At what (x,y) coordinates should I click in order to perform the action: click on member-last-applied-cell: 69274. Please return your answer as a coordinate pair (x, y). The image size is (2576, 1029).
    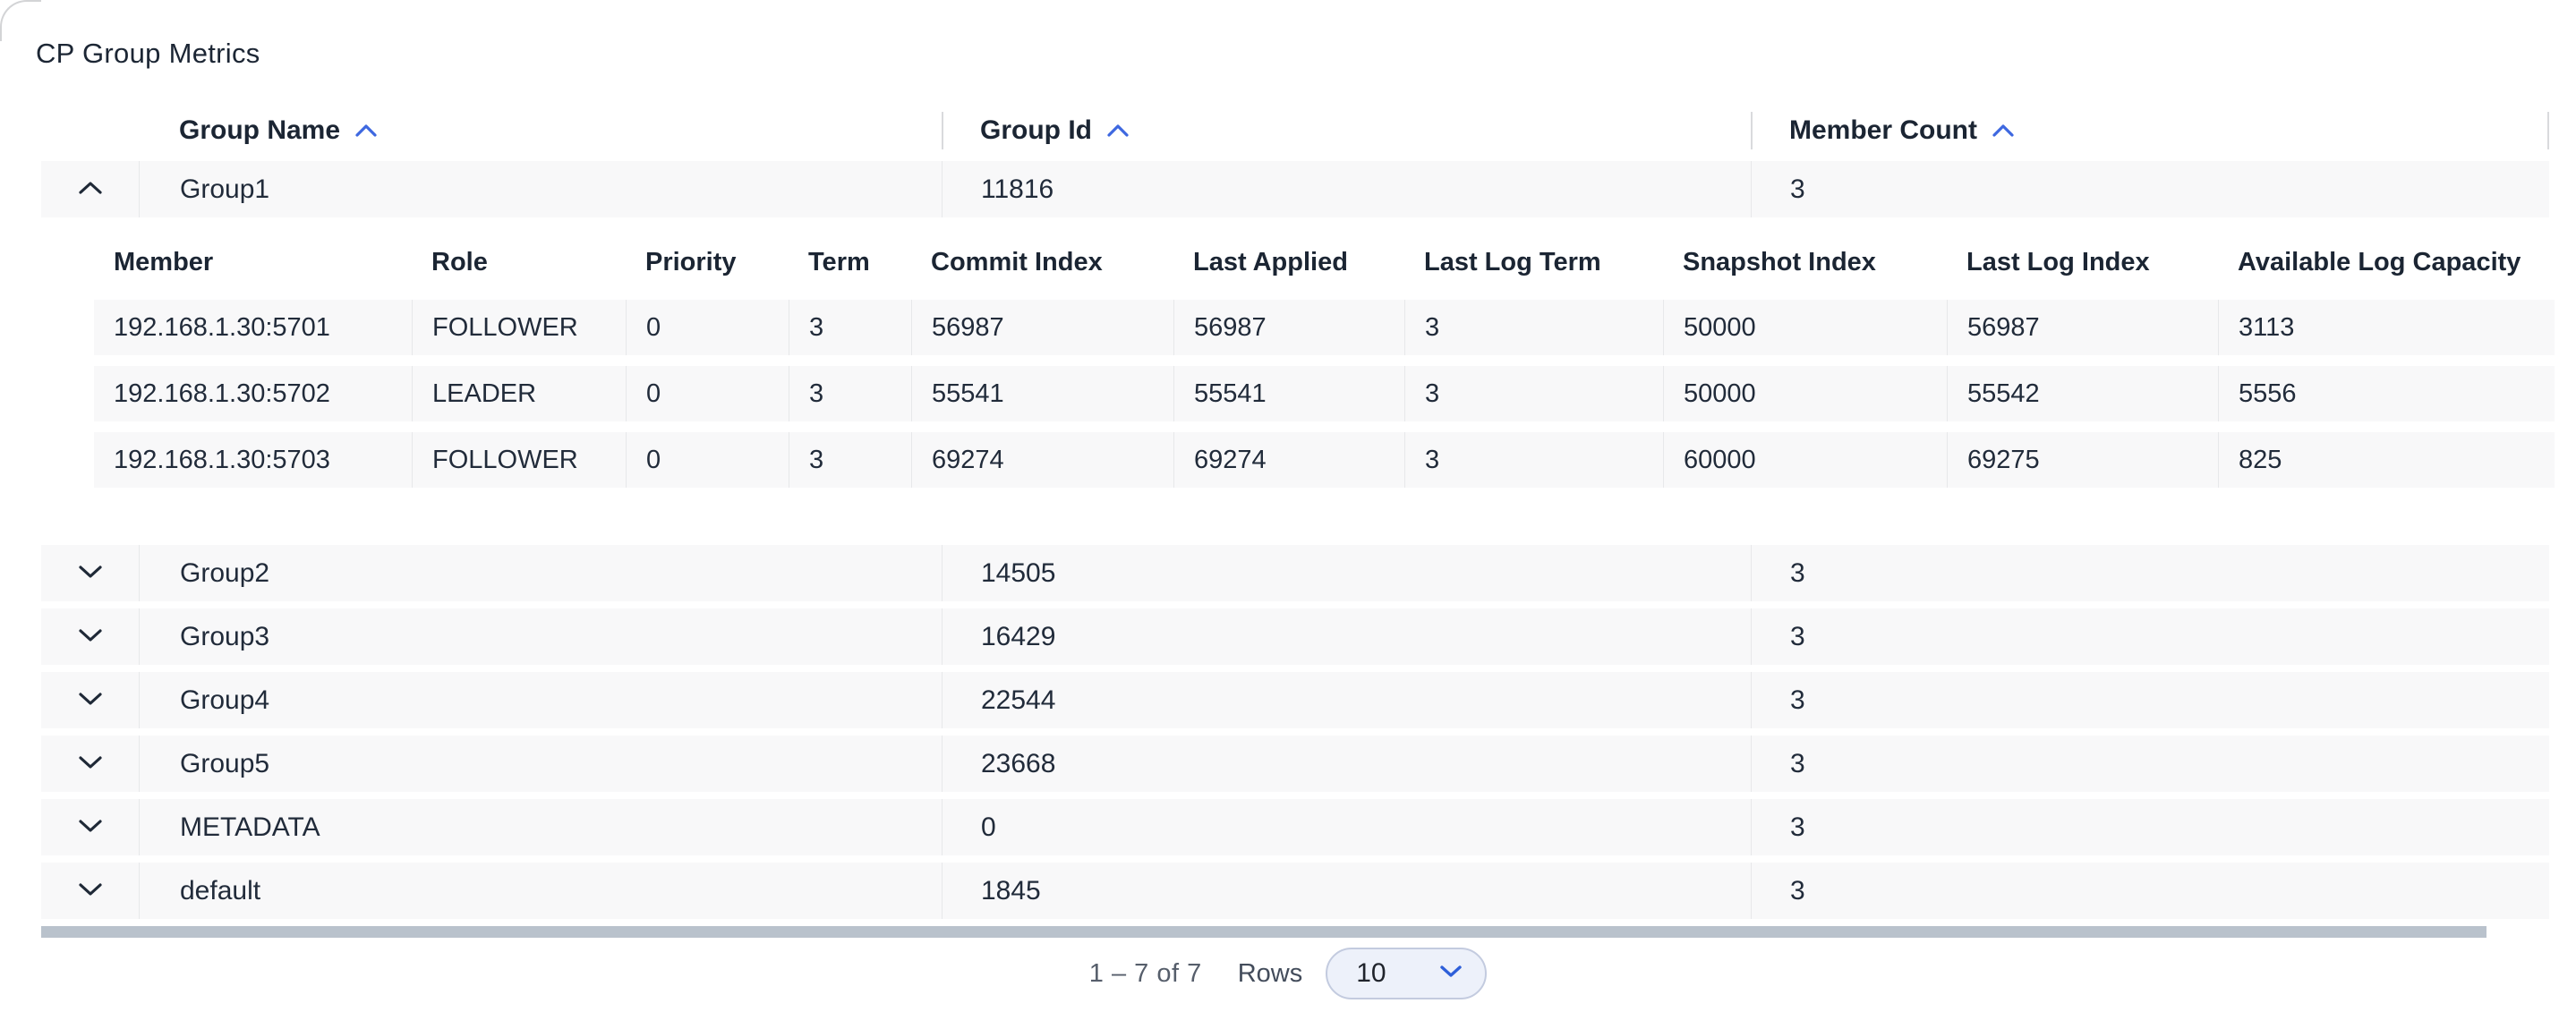
    Looking at the image, I should click on (1288, 460).